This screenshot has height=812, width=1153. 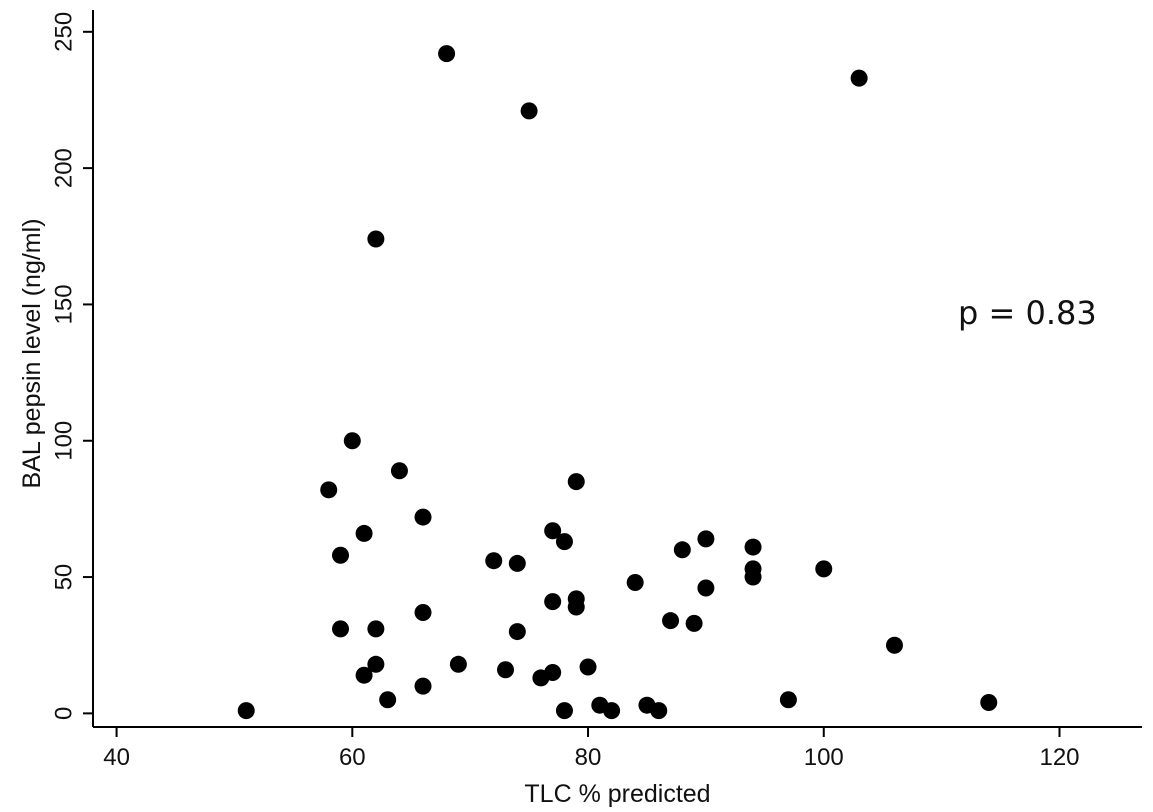 I want to click on y-tick-label: 150, so click(x=63, y=304).